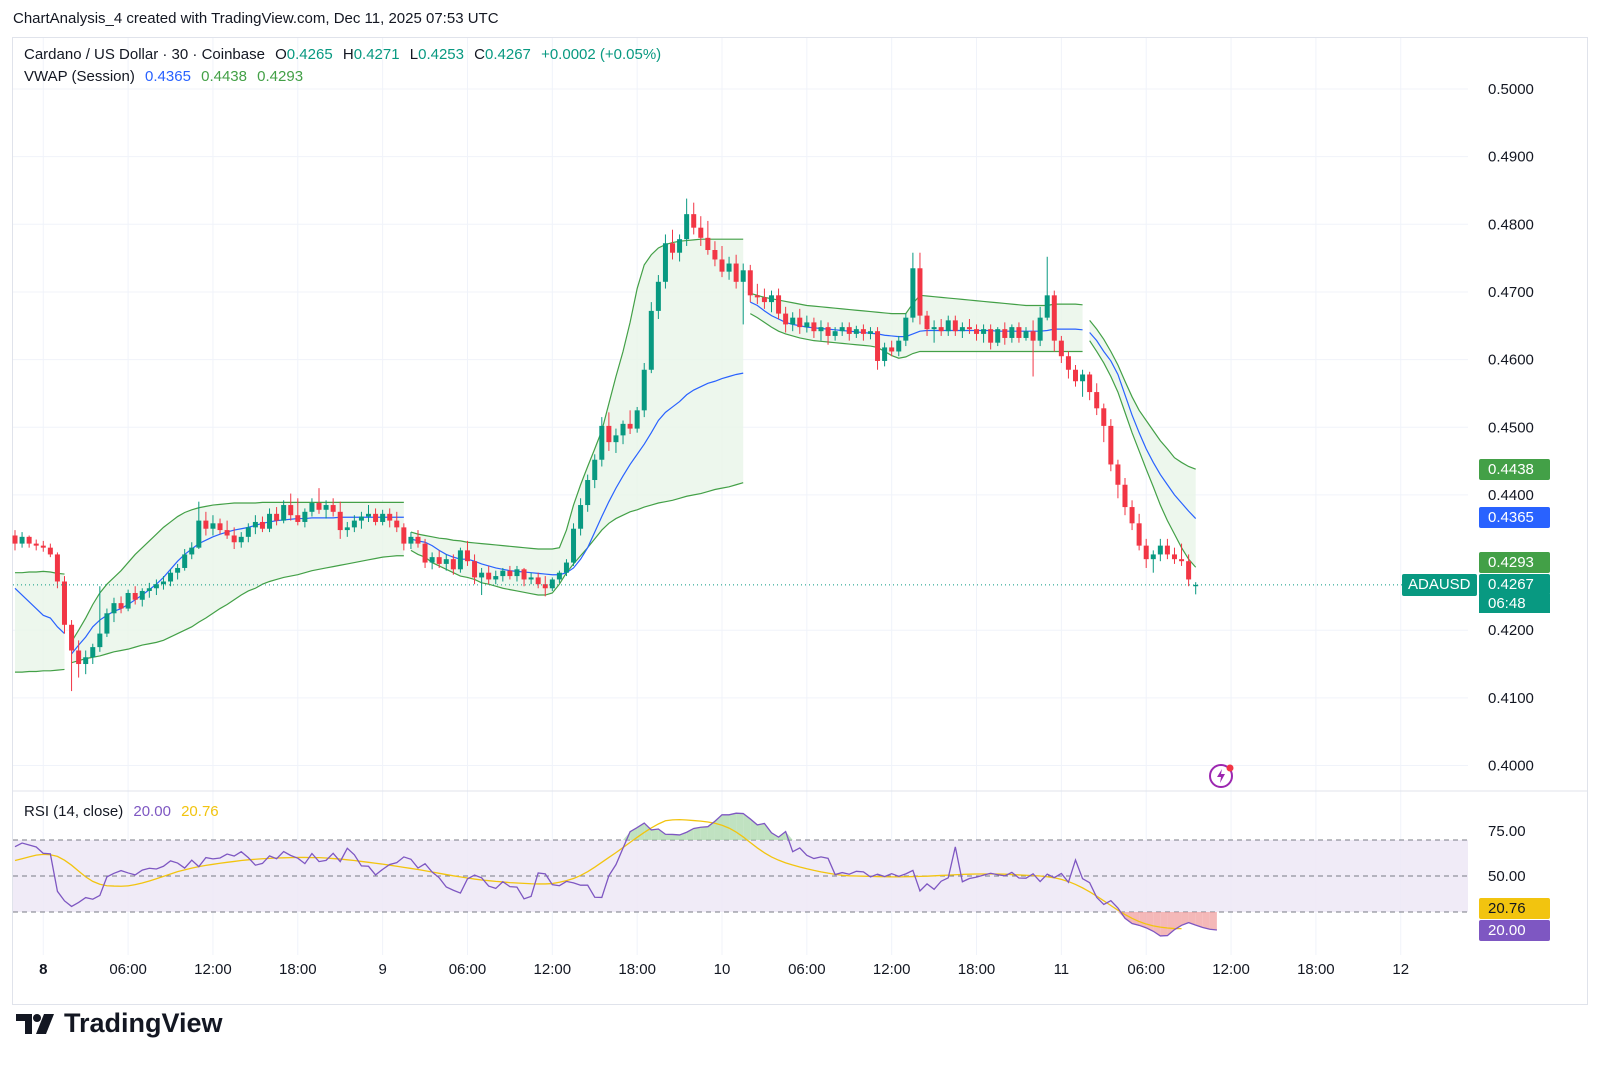  What do you see at coordinates (280, 76) in the screenshot?
I see `vwap-lower-value: 0.4293` at bounding box center [280, 76].